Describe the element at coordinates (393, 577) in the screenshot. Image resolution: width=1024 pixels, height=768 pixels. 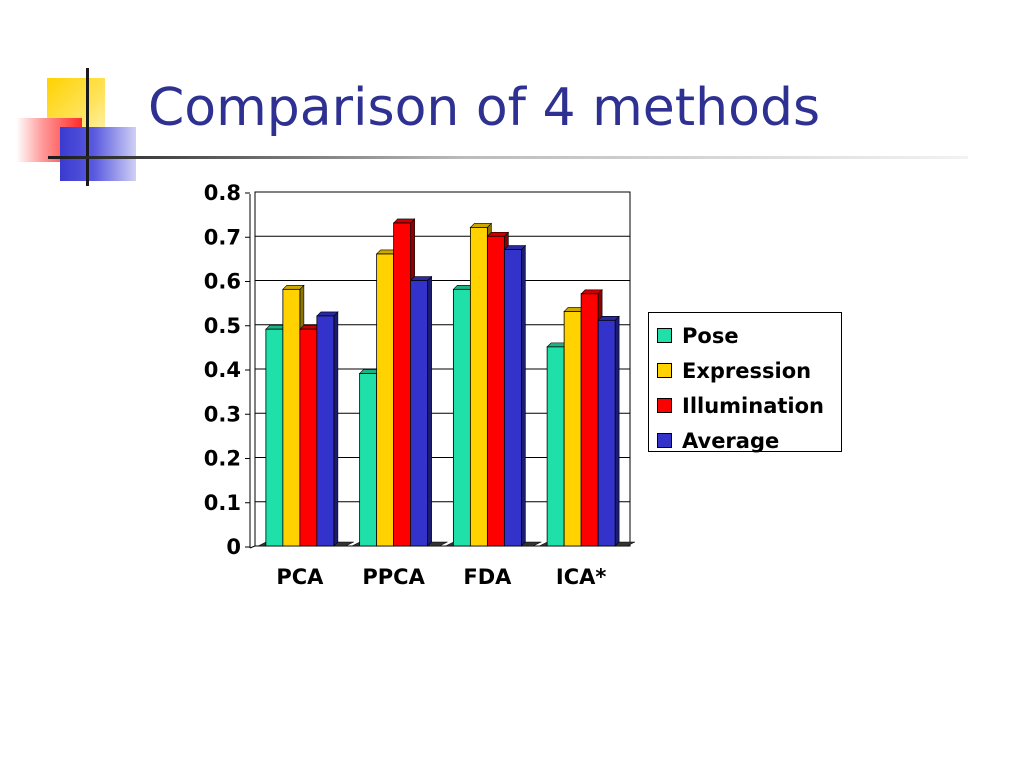
I see `x-category-label: PPCA` at that location.